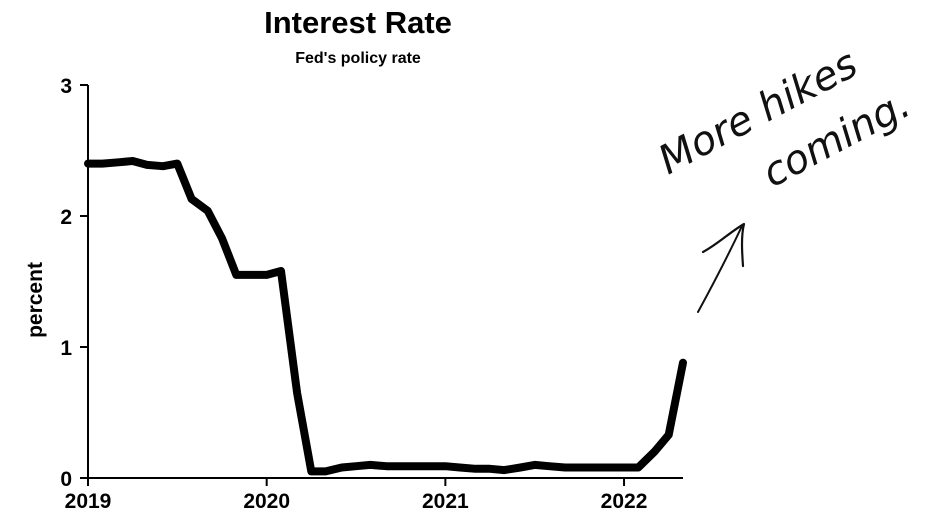 The width and height of the screenshot is (935, 522). I want to click on y-tick-label: 0, so click(66, 479).